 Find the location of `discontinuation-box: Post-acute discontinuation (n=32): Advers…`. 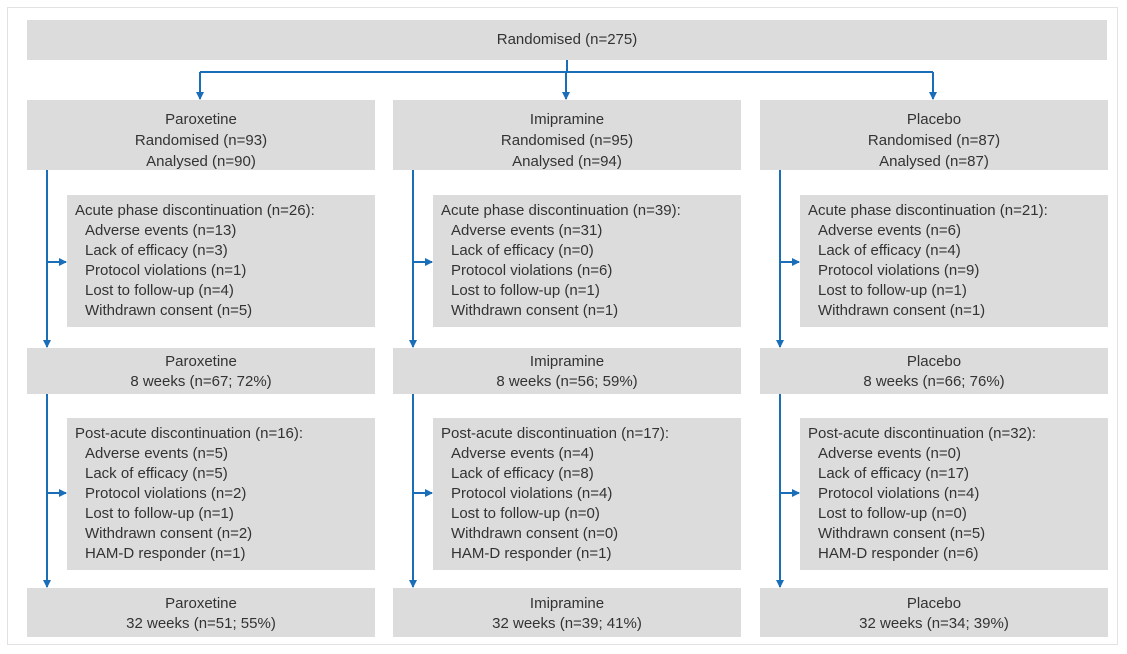

discontinuation-box: Post-acute discontinuation (n=32): Advers… is located at coordinates (954, 494).